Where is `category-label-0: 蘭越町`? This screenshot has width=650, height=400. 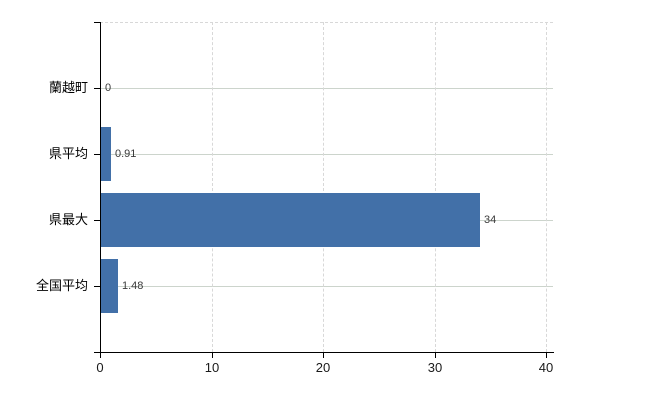
category-label-0: 蘭越町 is located at coordinates (68, 87).